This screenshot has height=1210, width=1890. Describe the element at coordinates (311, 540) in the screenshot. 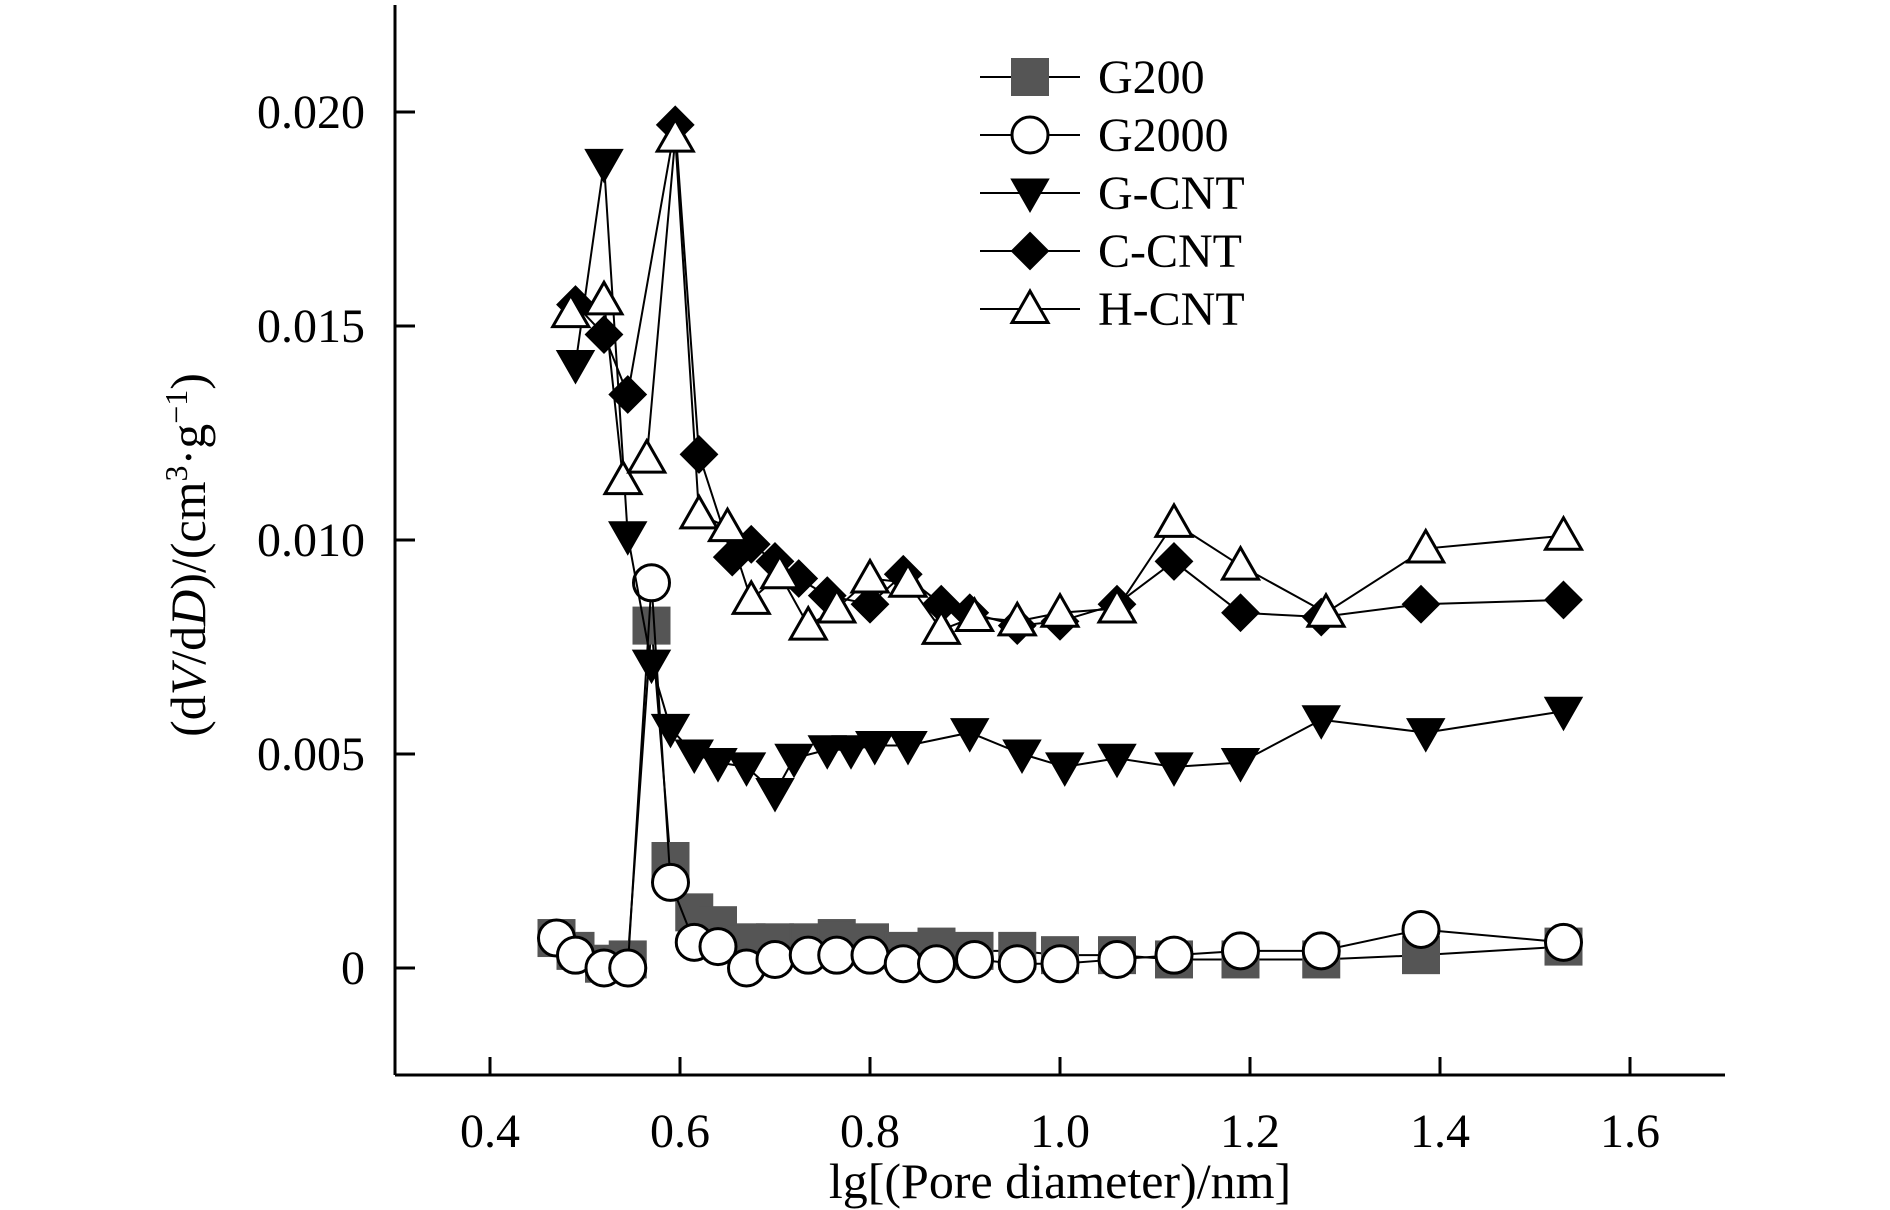

I see `y-tick-label: 0.010` at that location.